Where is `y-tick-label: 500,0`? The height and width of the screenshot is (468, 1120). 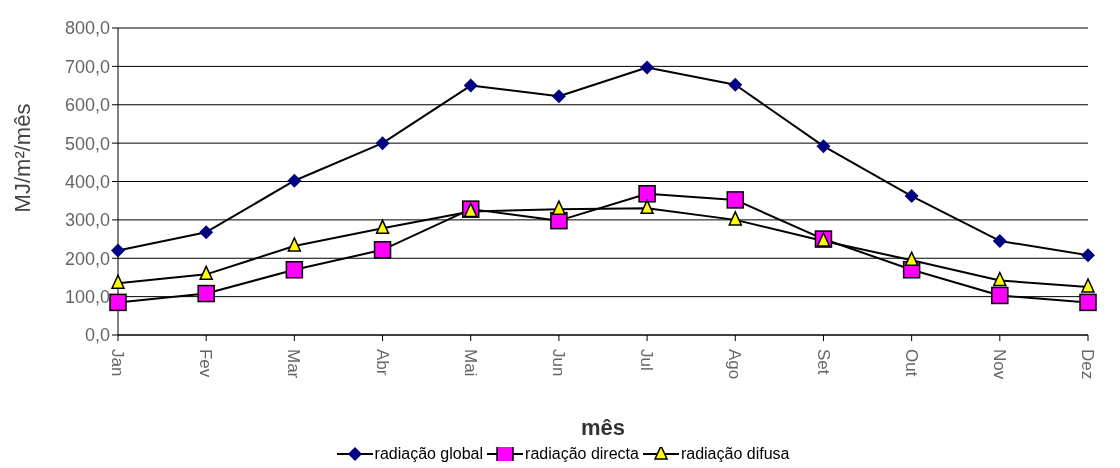 y-tick-label: 500,0 is located at coordinates (87, 143).